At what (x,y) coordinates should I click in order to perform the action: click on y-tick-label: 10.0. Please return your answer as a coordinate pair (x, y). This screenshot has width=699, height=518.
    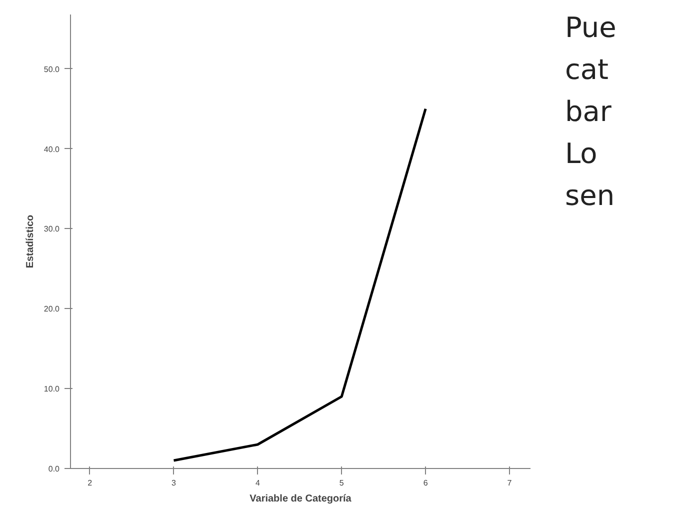
    Looking at the image, I should click on (52, 389).